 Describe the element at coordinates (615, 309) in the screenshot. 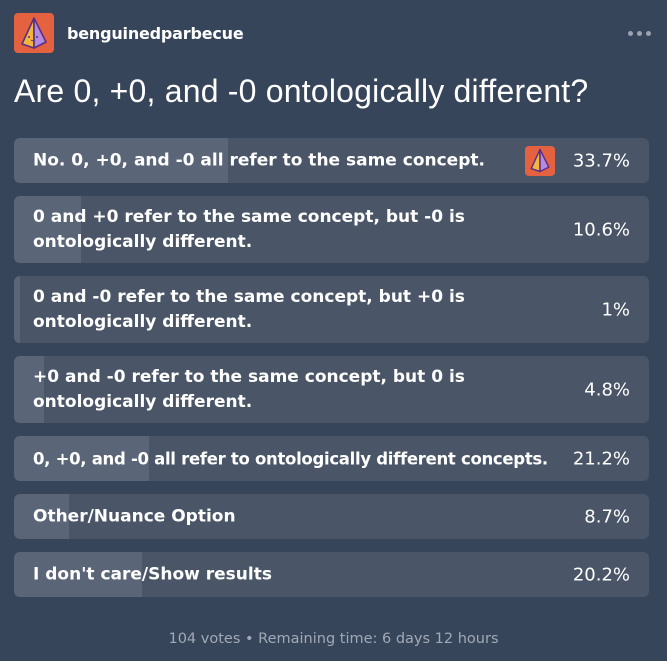

I see `poll-option-percent: 1%` at that location.